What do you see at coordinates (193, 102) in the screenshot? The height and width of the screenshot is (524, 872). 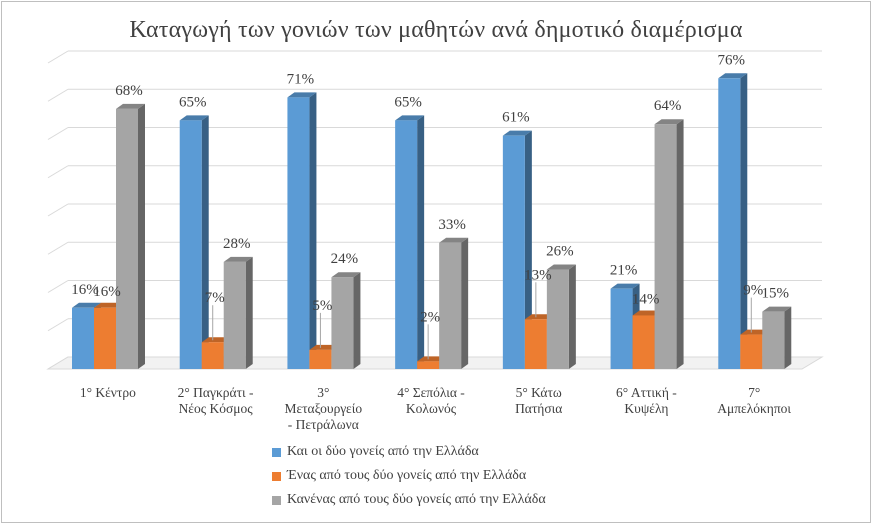 I see `data-label: 65%` at bounding box center [193, 102].